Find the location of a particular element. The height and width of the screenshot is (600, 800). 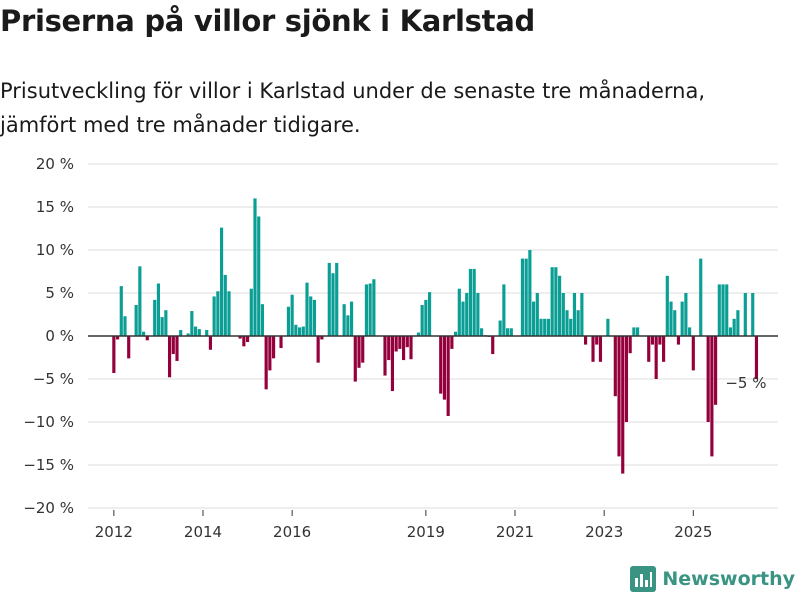

y-tick-label: 5 % is located at coordinates (59, 293).